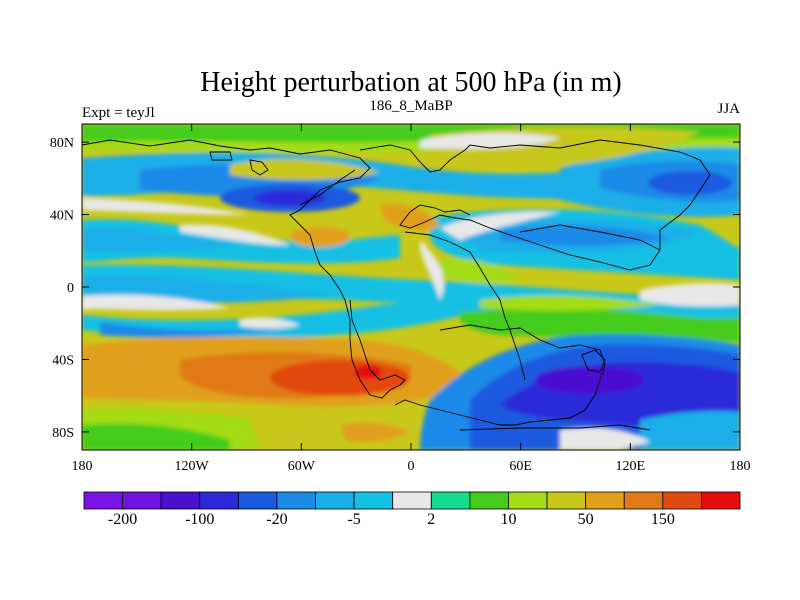 The height and width of the screenshot is (600, 800). Describe the element at coordinates (62, 216) in the screenshot. I see `y-tick-label: 40N` at that location.